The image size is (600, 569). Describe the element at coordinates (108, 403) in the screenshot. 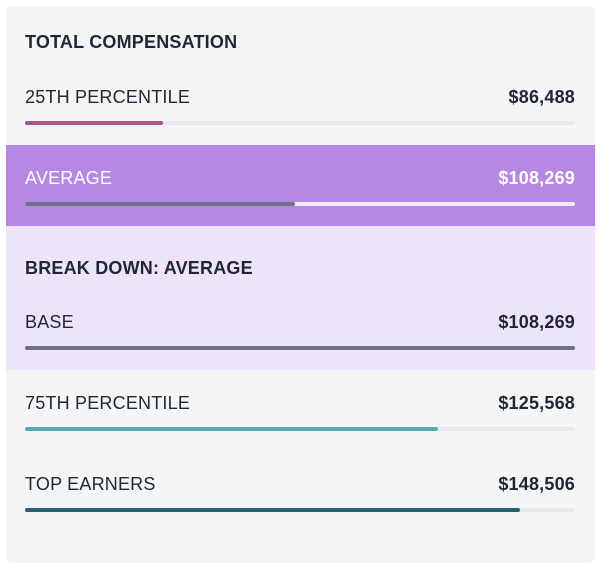

I see `row-label: 75TH PERCENTILE` at that location.